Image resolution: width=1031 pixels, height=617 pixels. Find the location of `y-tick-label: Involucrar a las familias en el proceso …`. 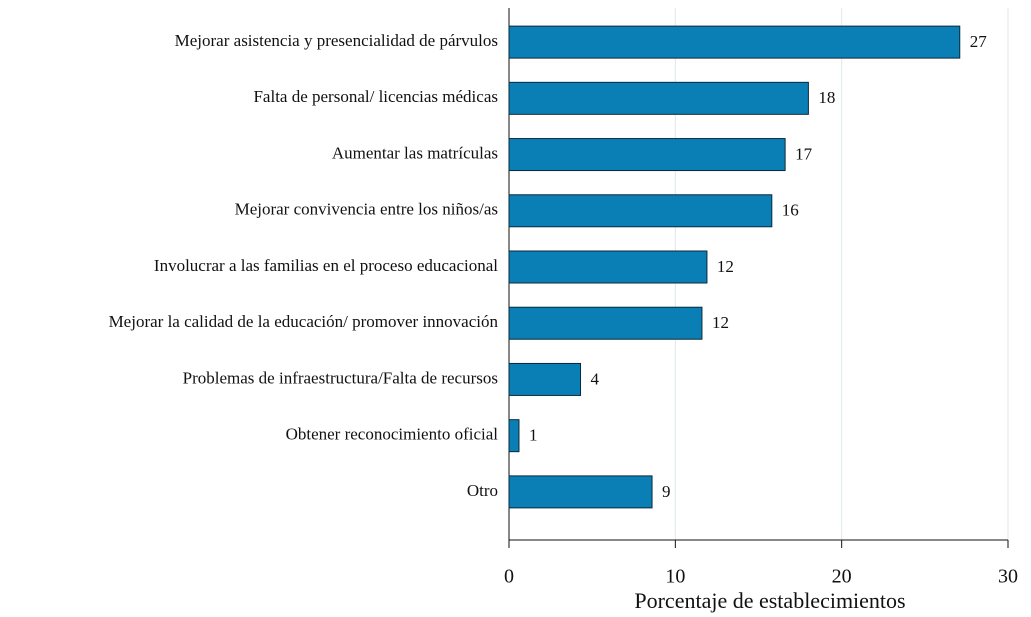

y-tick-label: Involucrar a las familias en el proceso … is located at coordinates (326, 265).